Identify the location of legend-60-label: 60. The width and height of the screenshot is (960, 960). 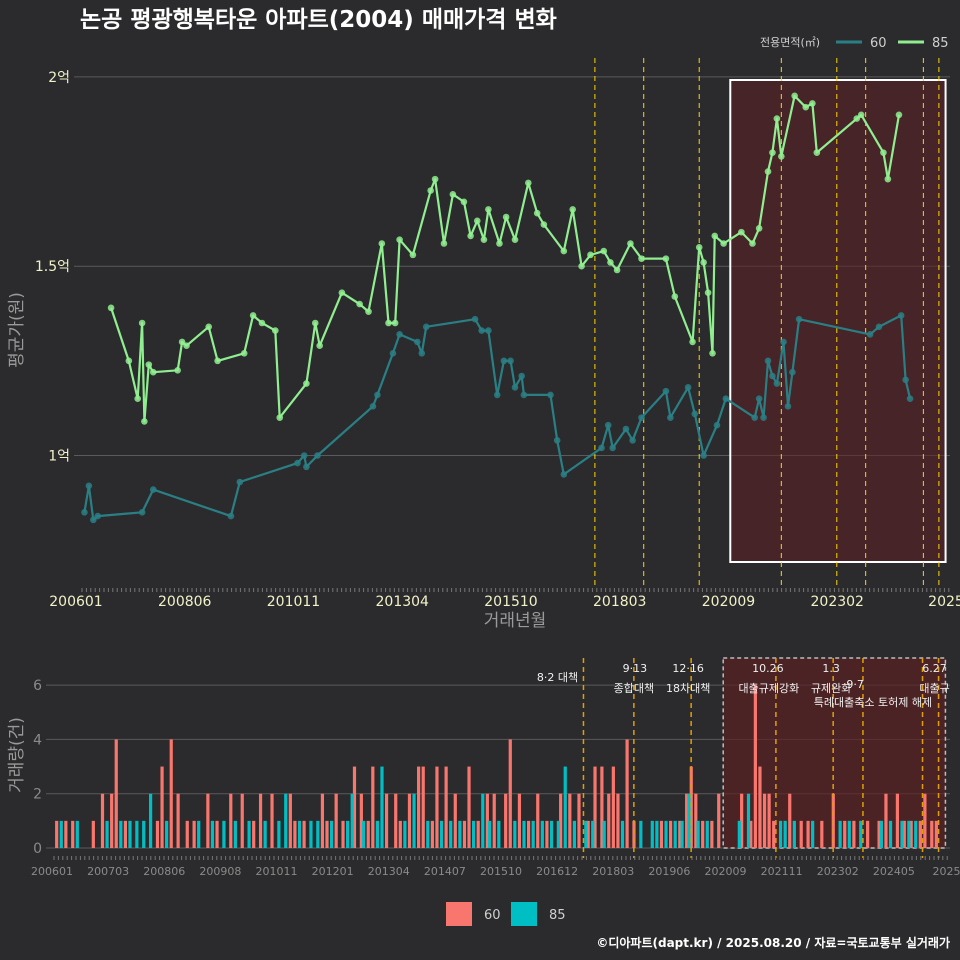
(878, 43).